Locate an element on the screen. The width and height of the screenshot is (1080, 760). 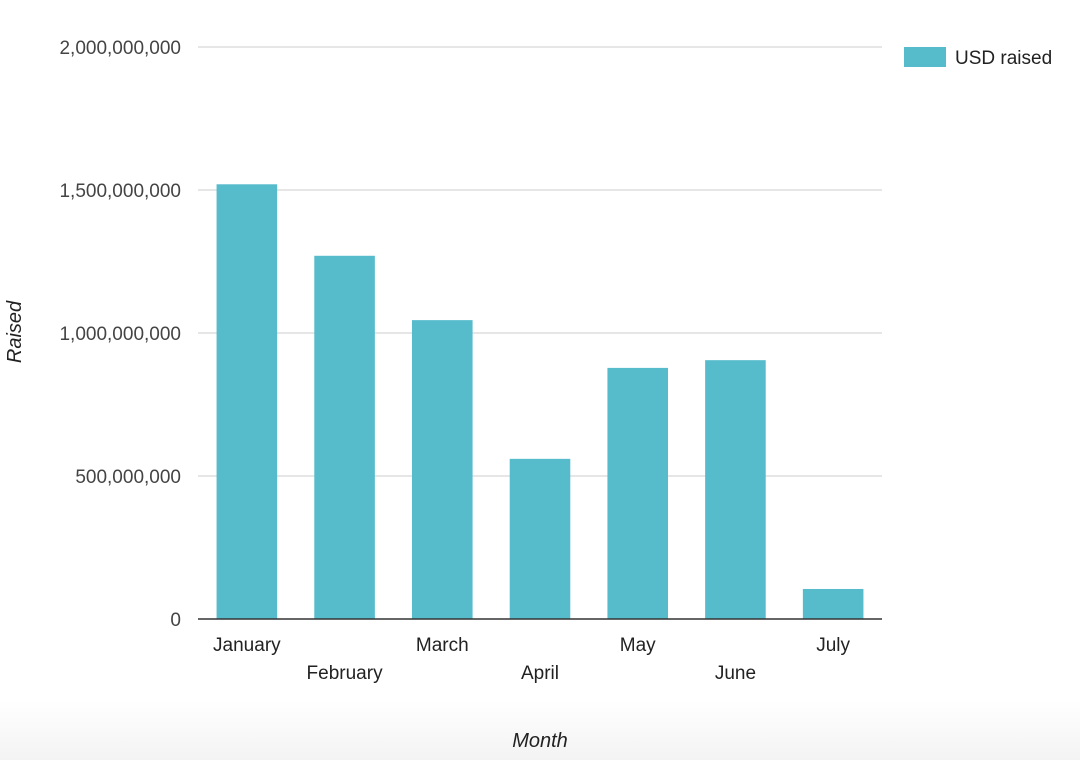
legend: USD raised is located at coordinates (978, 58).